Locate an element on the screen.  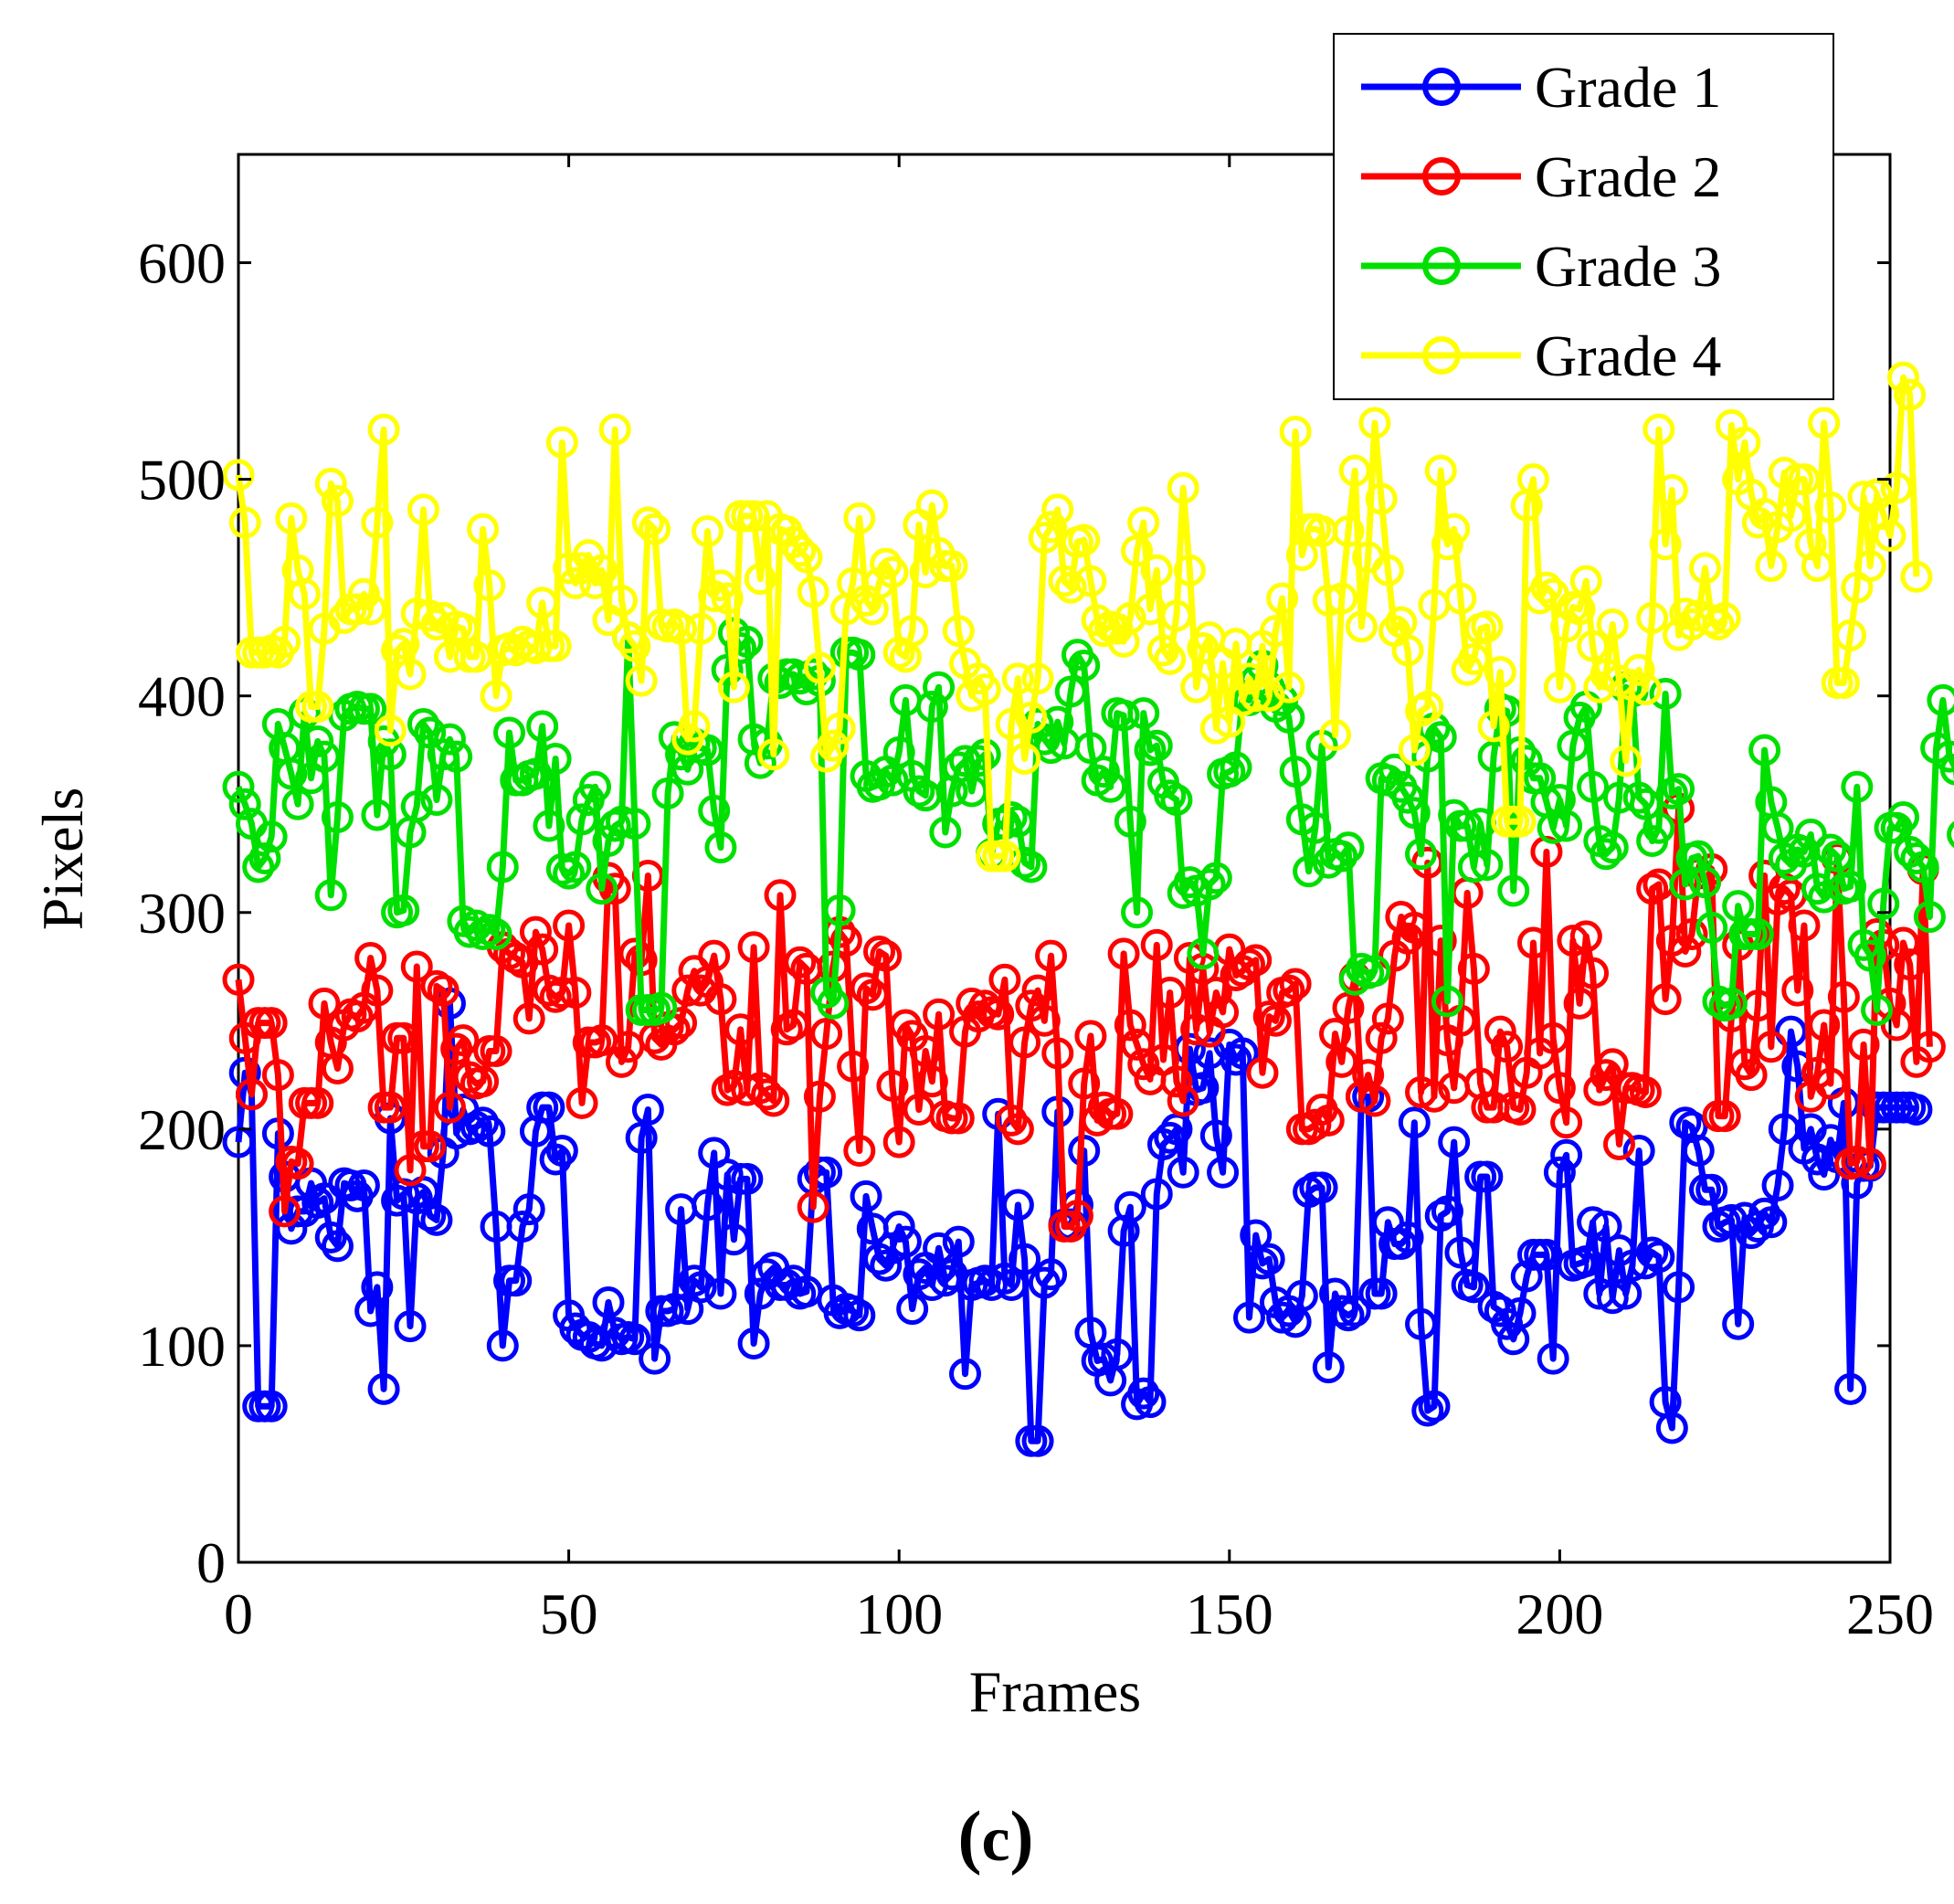
y-tick-label: 600 is located at coordinates (182, 264).